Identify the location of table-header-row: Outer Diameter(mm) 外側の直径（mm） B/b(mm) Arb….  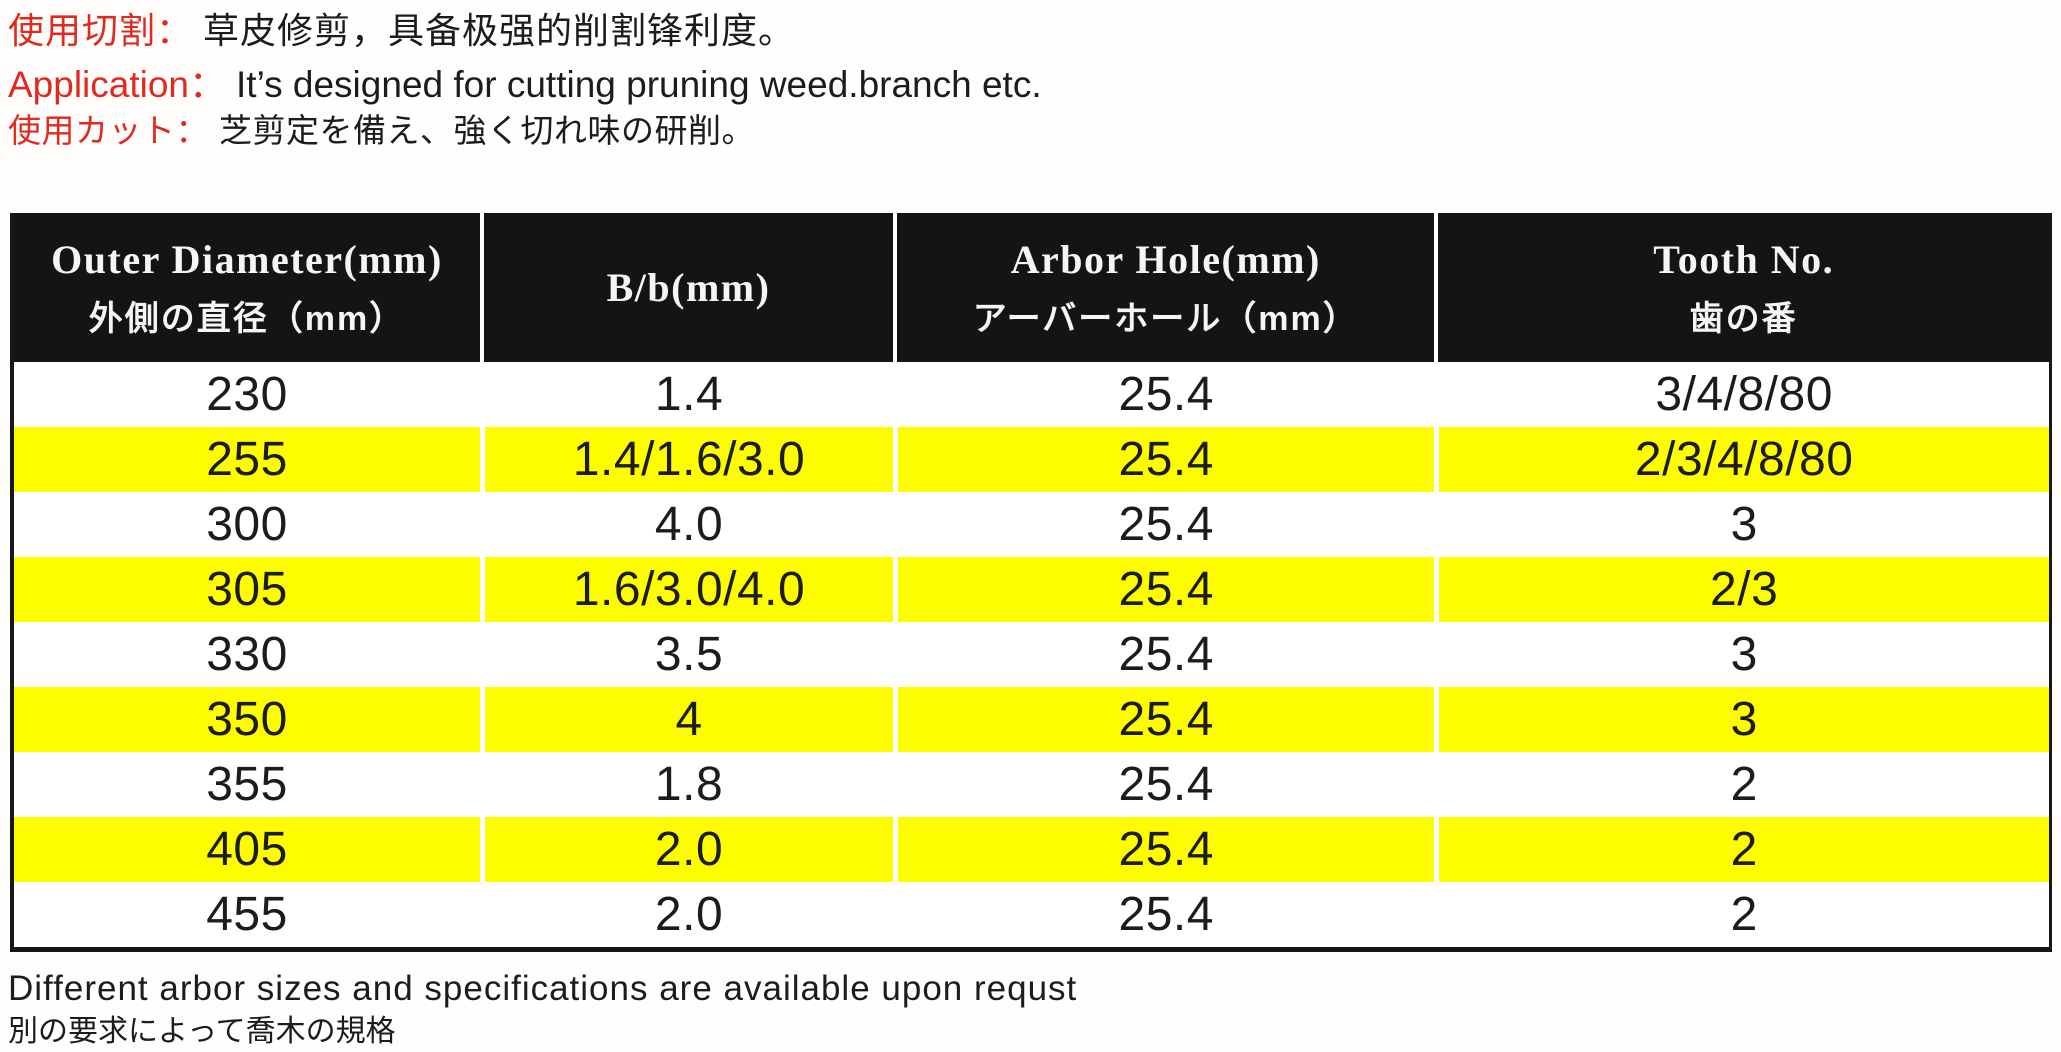
(1031, 287).